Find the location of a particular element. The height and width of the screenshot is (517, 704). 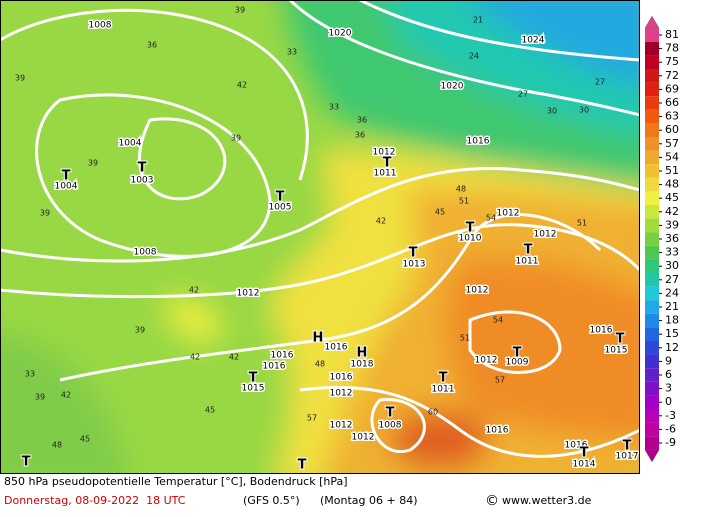

colorbar-label: 36 is located at coordinates (672, 238).